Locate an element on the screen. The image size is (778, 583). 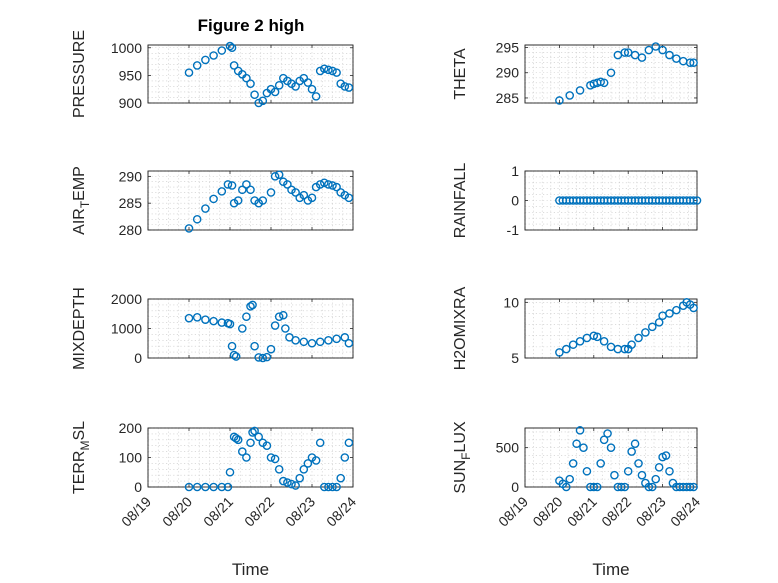
y-tick-label: 2000 is located at coordinates (126, 299).